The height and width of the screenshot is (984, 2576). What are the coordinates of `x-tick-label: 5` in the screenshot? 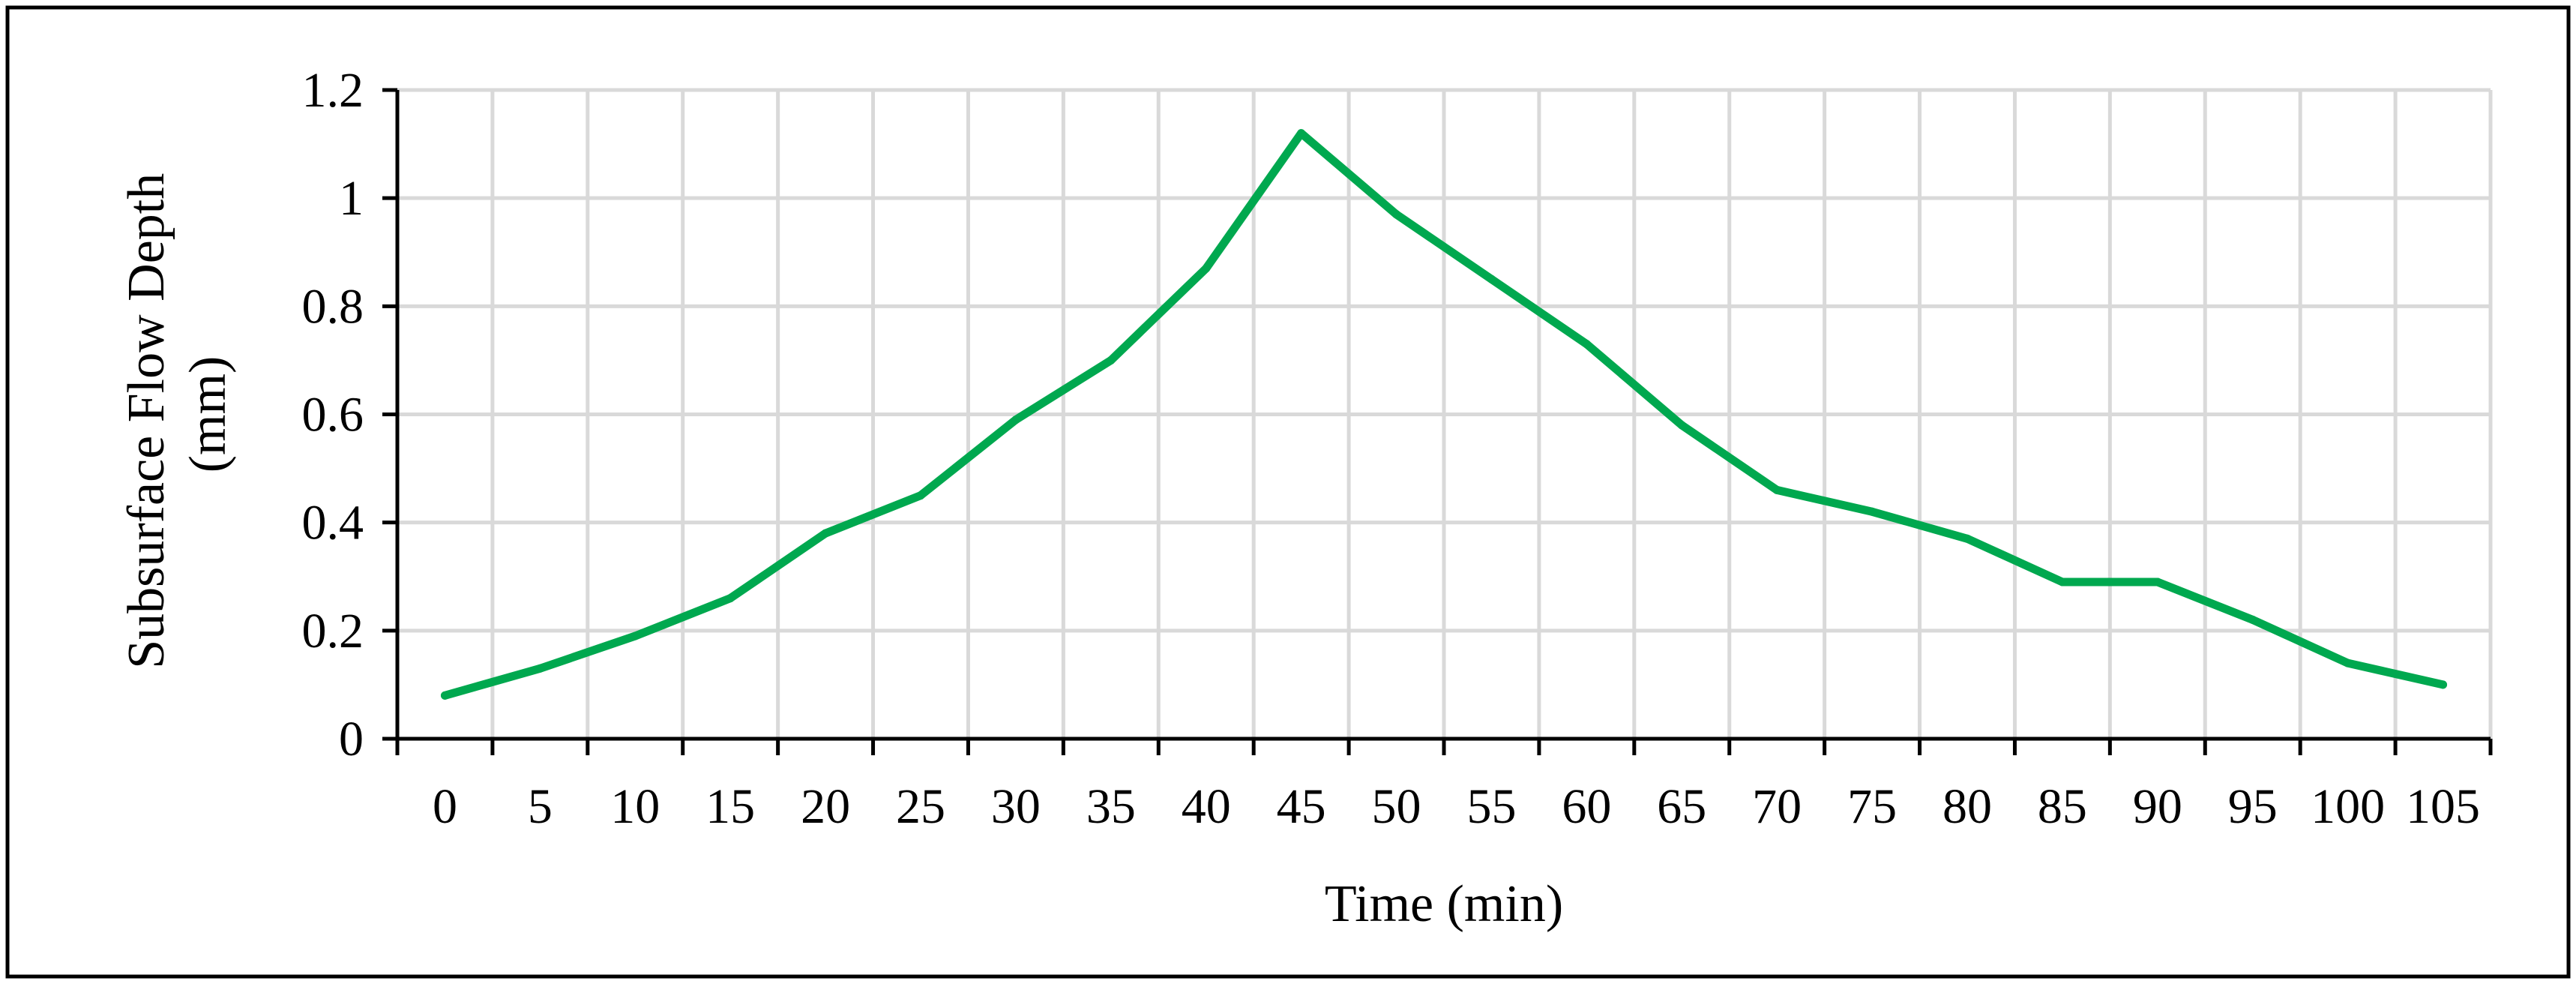 It's located at (540, 806).